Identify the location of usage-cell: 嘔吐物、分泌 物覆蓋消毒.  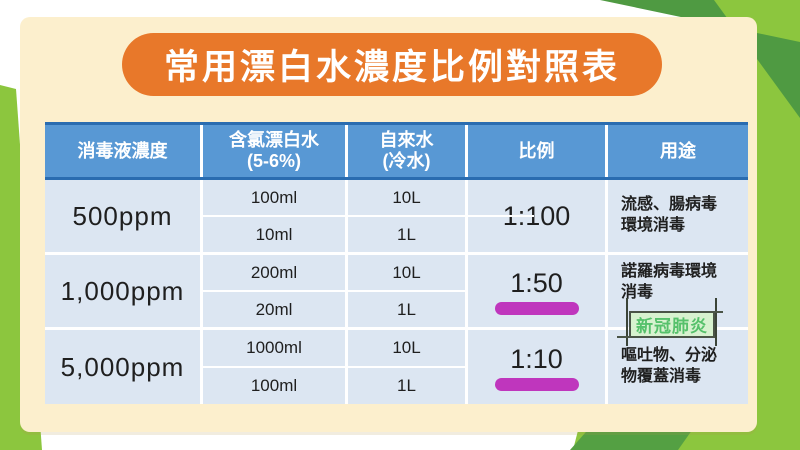
(669, 366).